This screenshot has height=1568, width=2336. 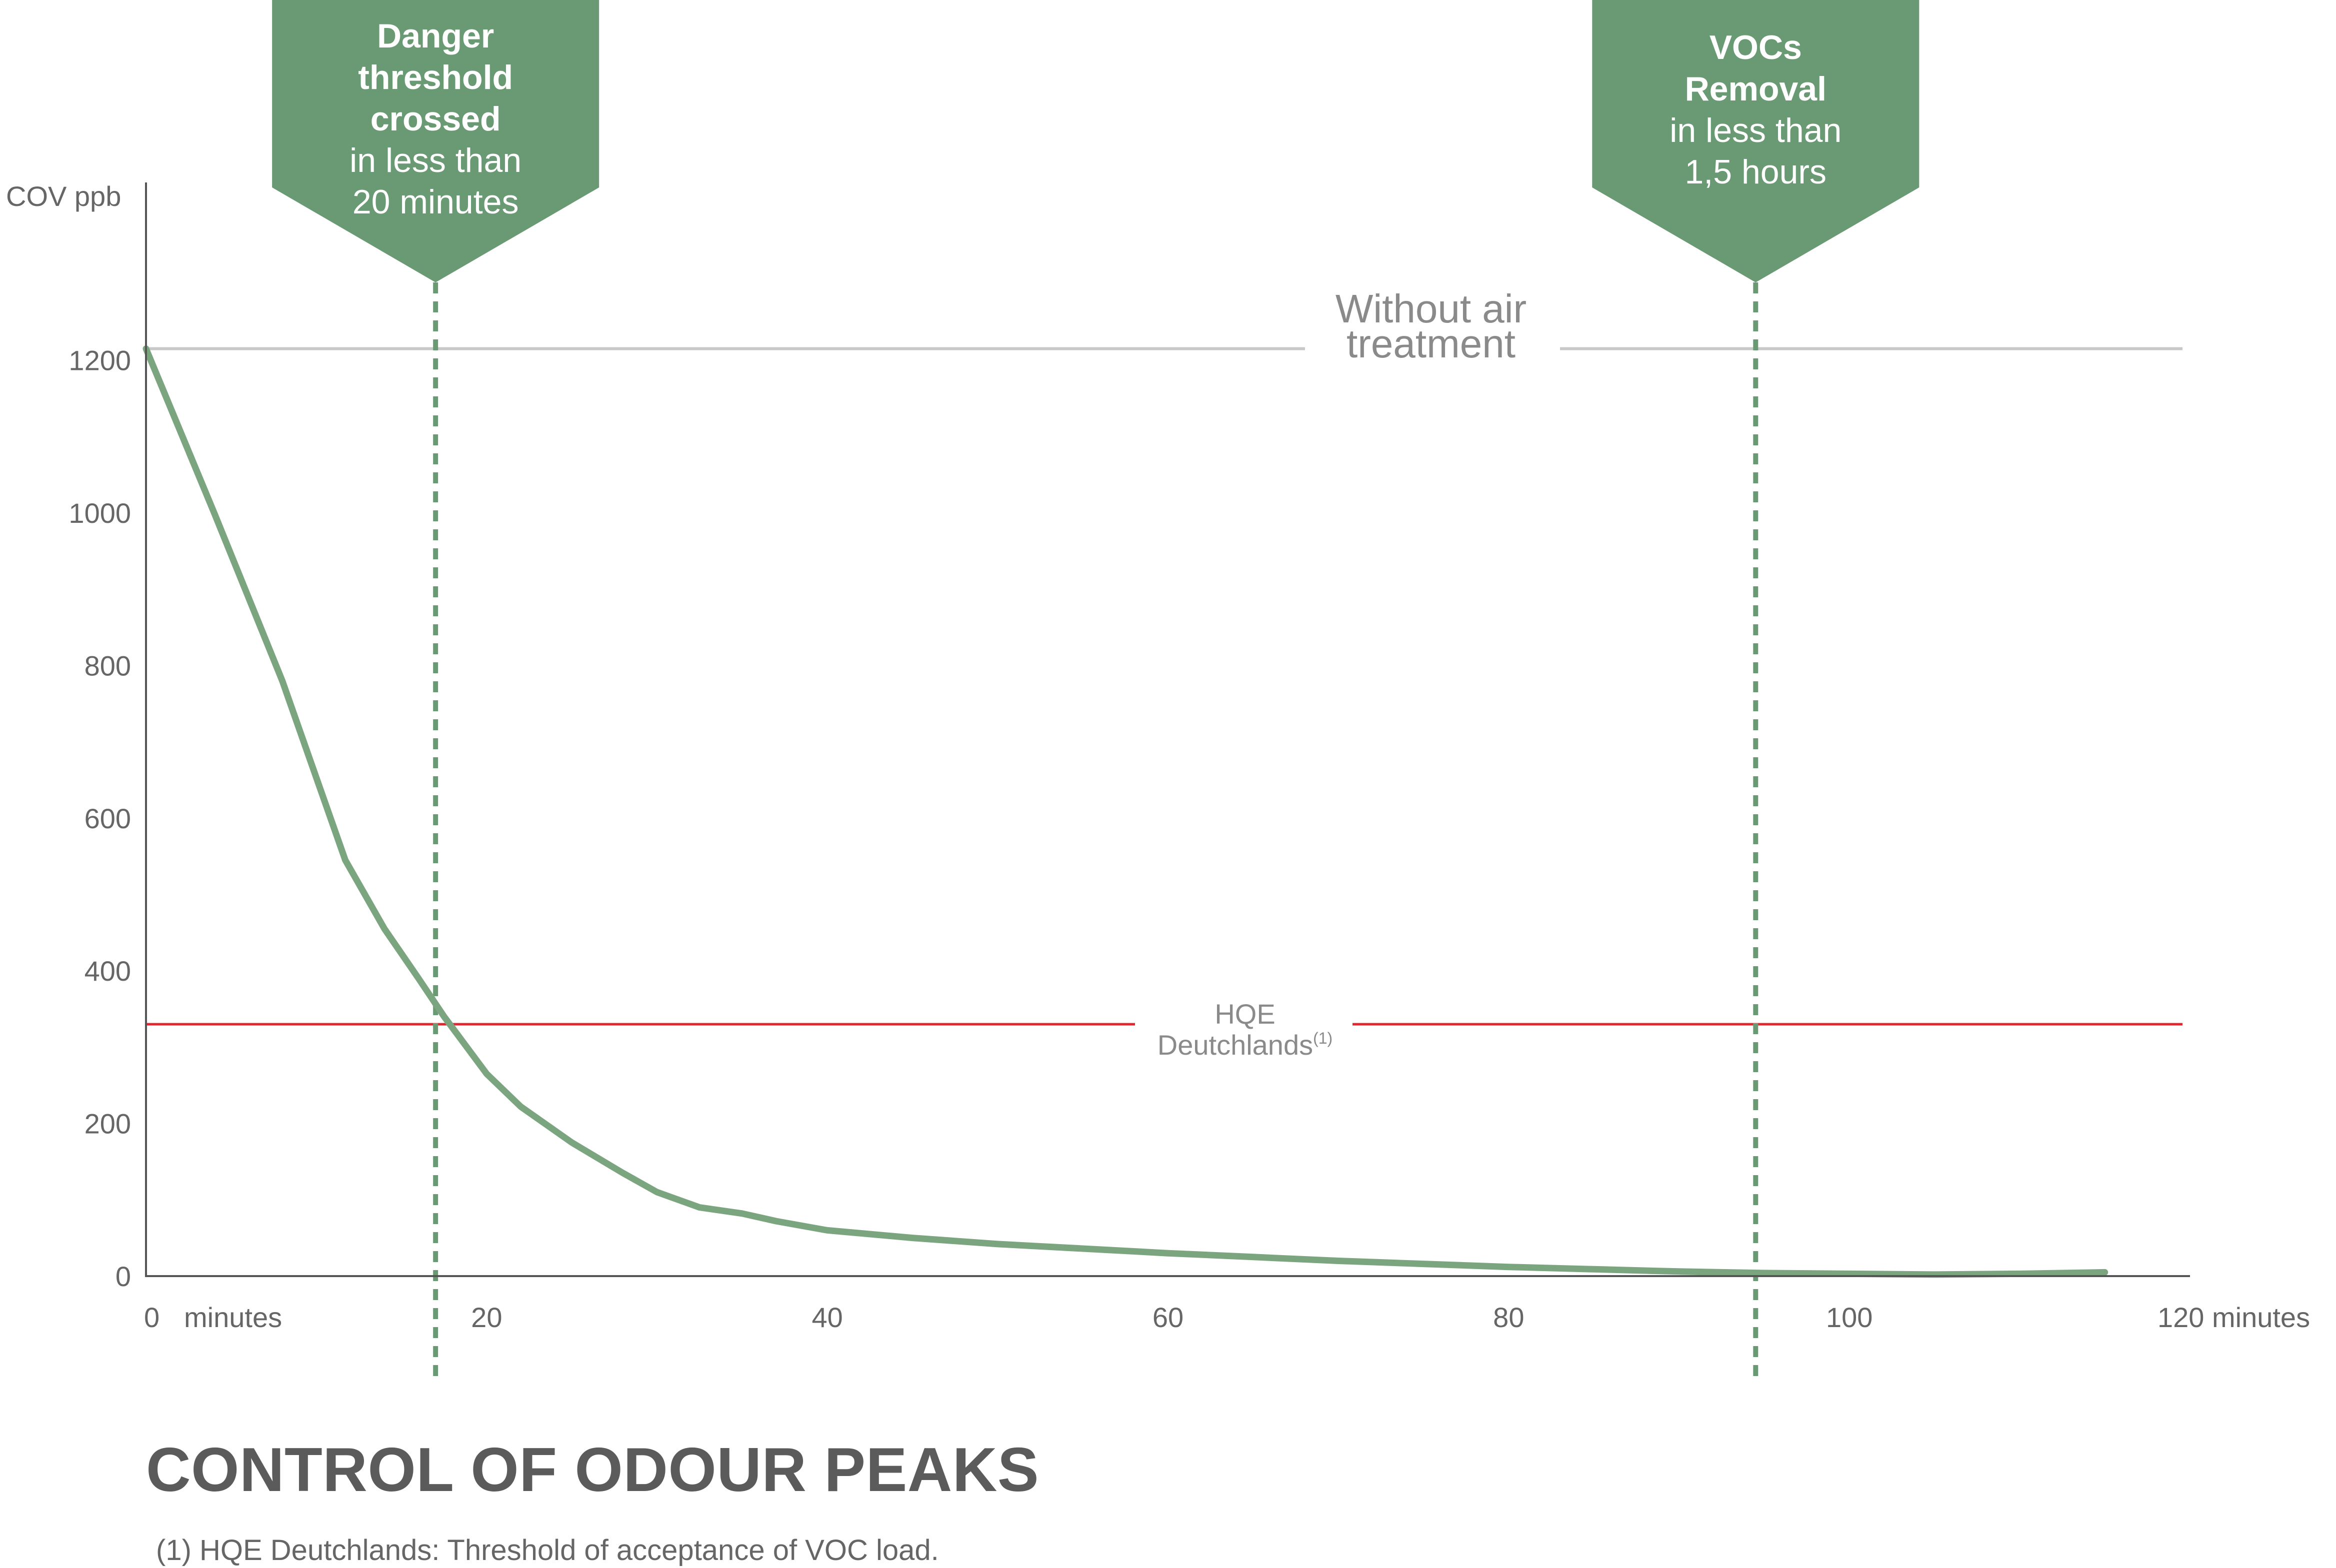 I want to click on y-tick-label: 600, so click(x=107, y=818).